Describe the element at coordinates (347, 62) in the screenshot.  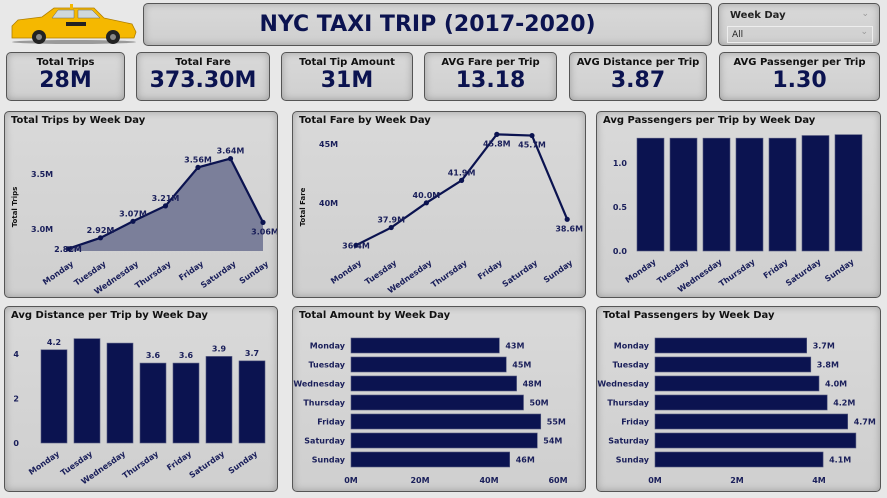
I see `kpi-label: Total Tip Amount` at that location.